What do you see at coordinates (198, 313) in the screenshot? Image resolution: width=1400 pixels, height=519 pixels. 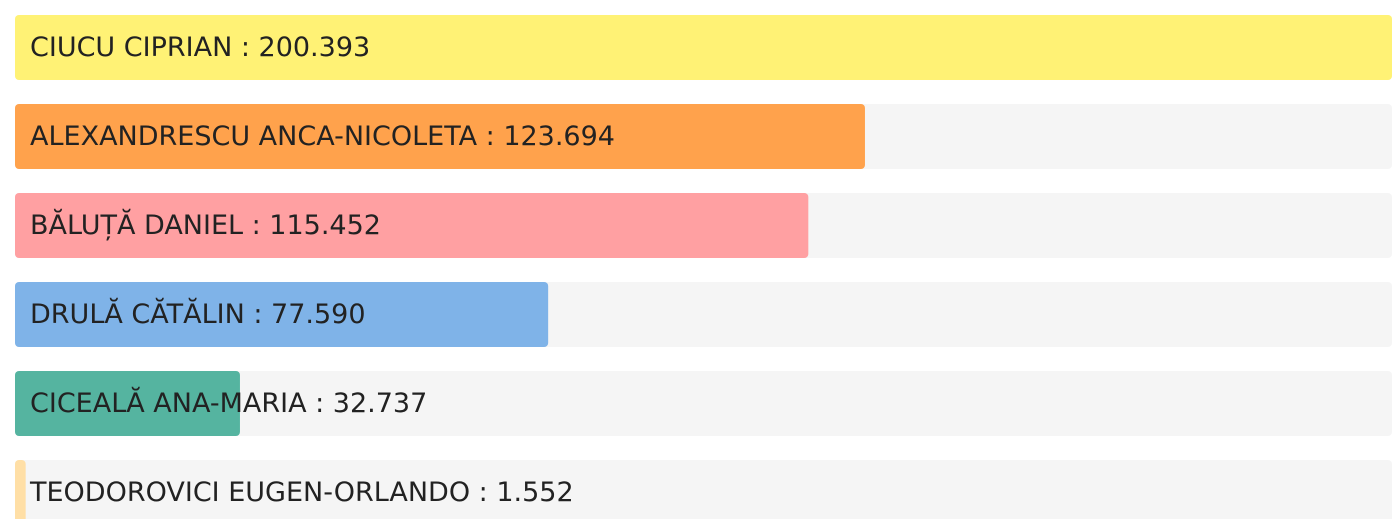 I see `bar-label: DRULĂ CĂTĂLIN : 77.590` at bounding box center [198, 313].